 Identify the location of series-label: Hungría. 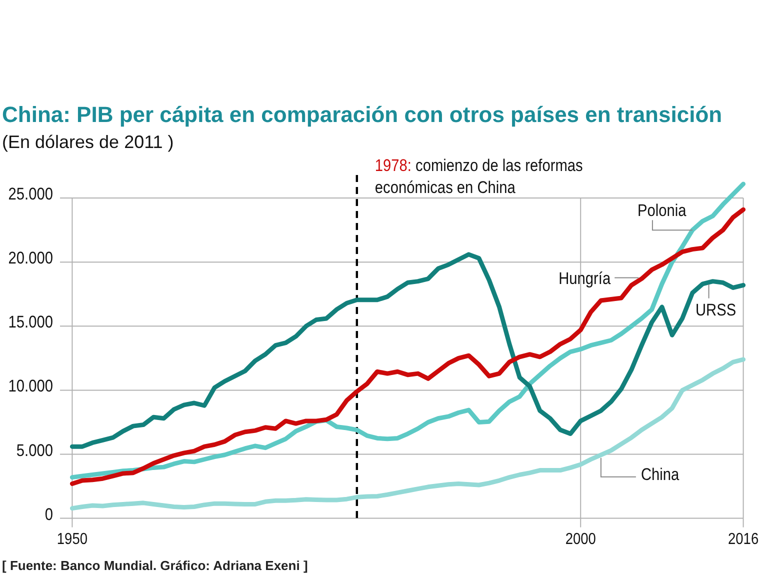
(584, 279).